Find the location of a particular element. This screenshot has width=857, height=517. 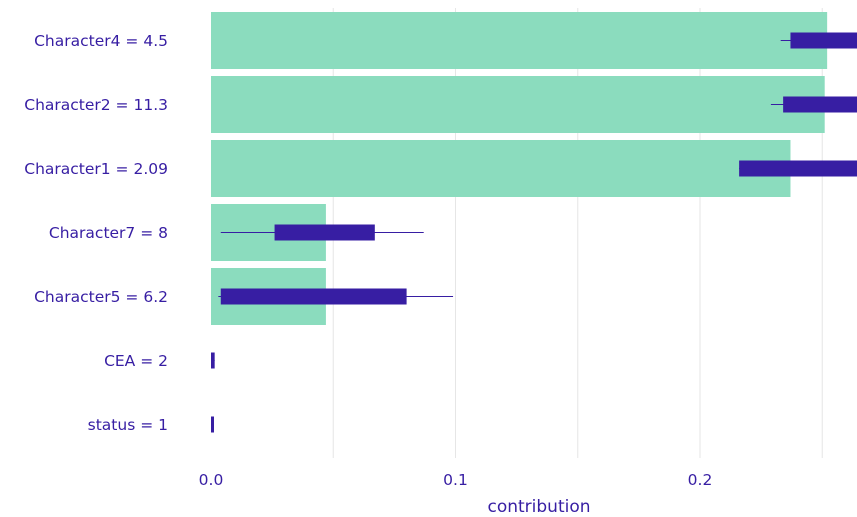

x-tick-labels: 0.0 0.1 0.2 is located at coordinates (456, 480).